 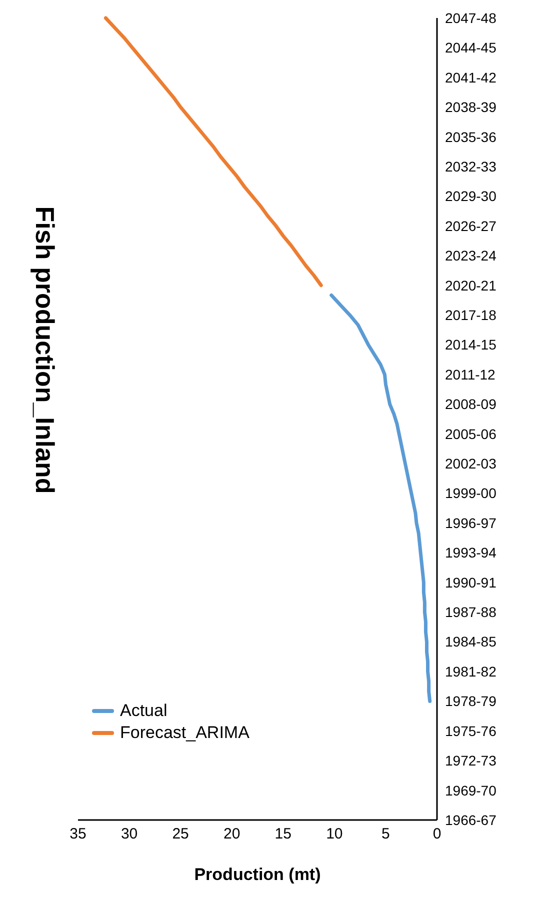 What do you see at coordinates (471, 48) in the screenshot?
I see `y-tick-label: 2044-45` at bounding box center [471, 48].